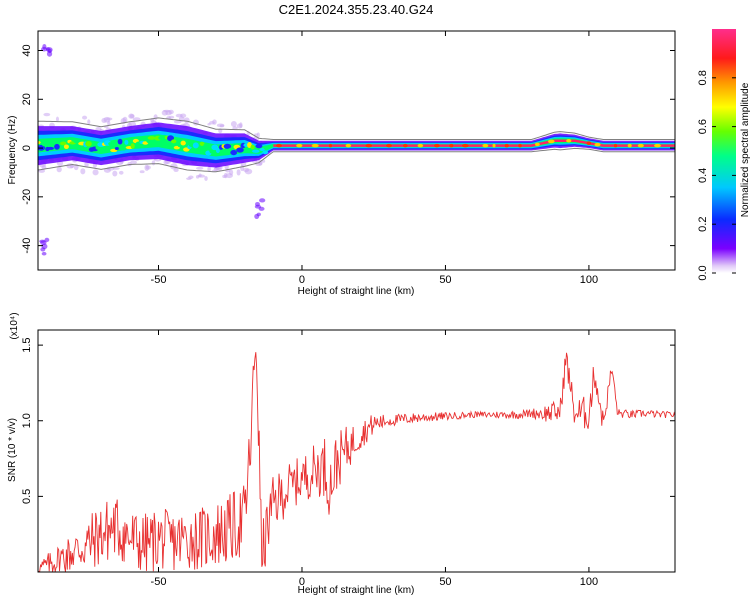 The width and height of the screenshot is (750, 600). I want to click on snr-y-label: SNR (10 * v/v), so click(12, 450).